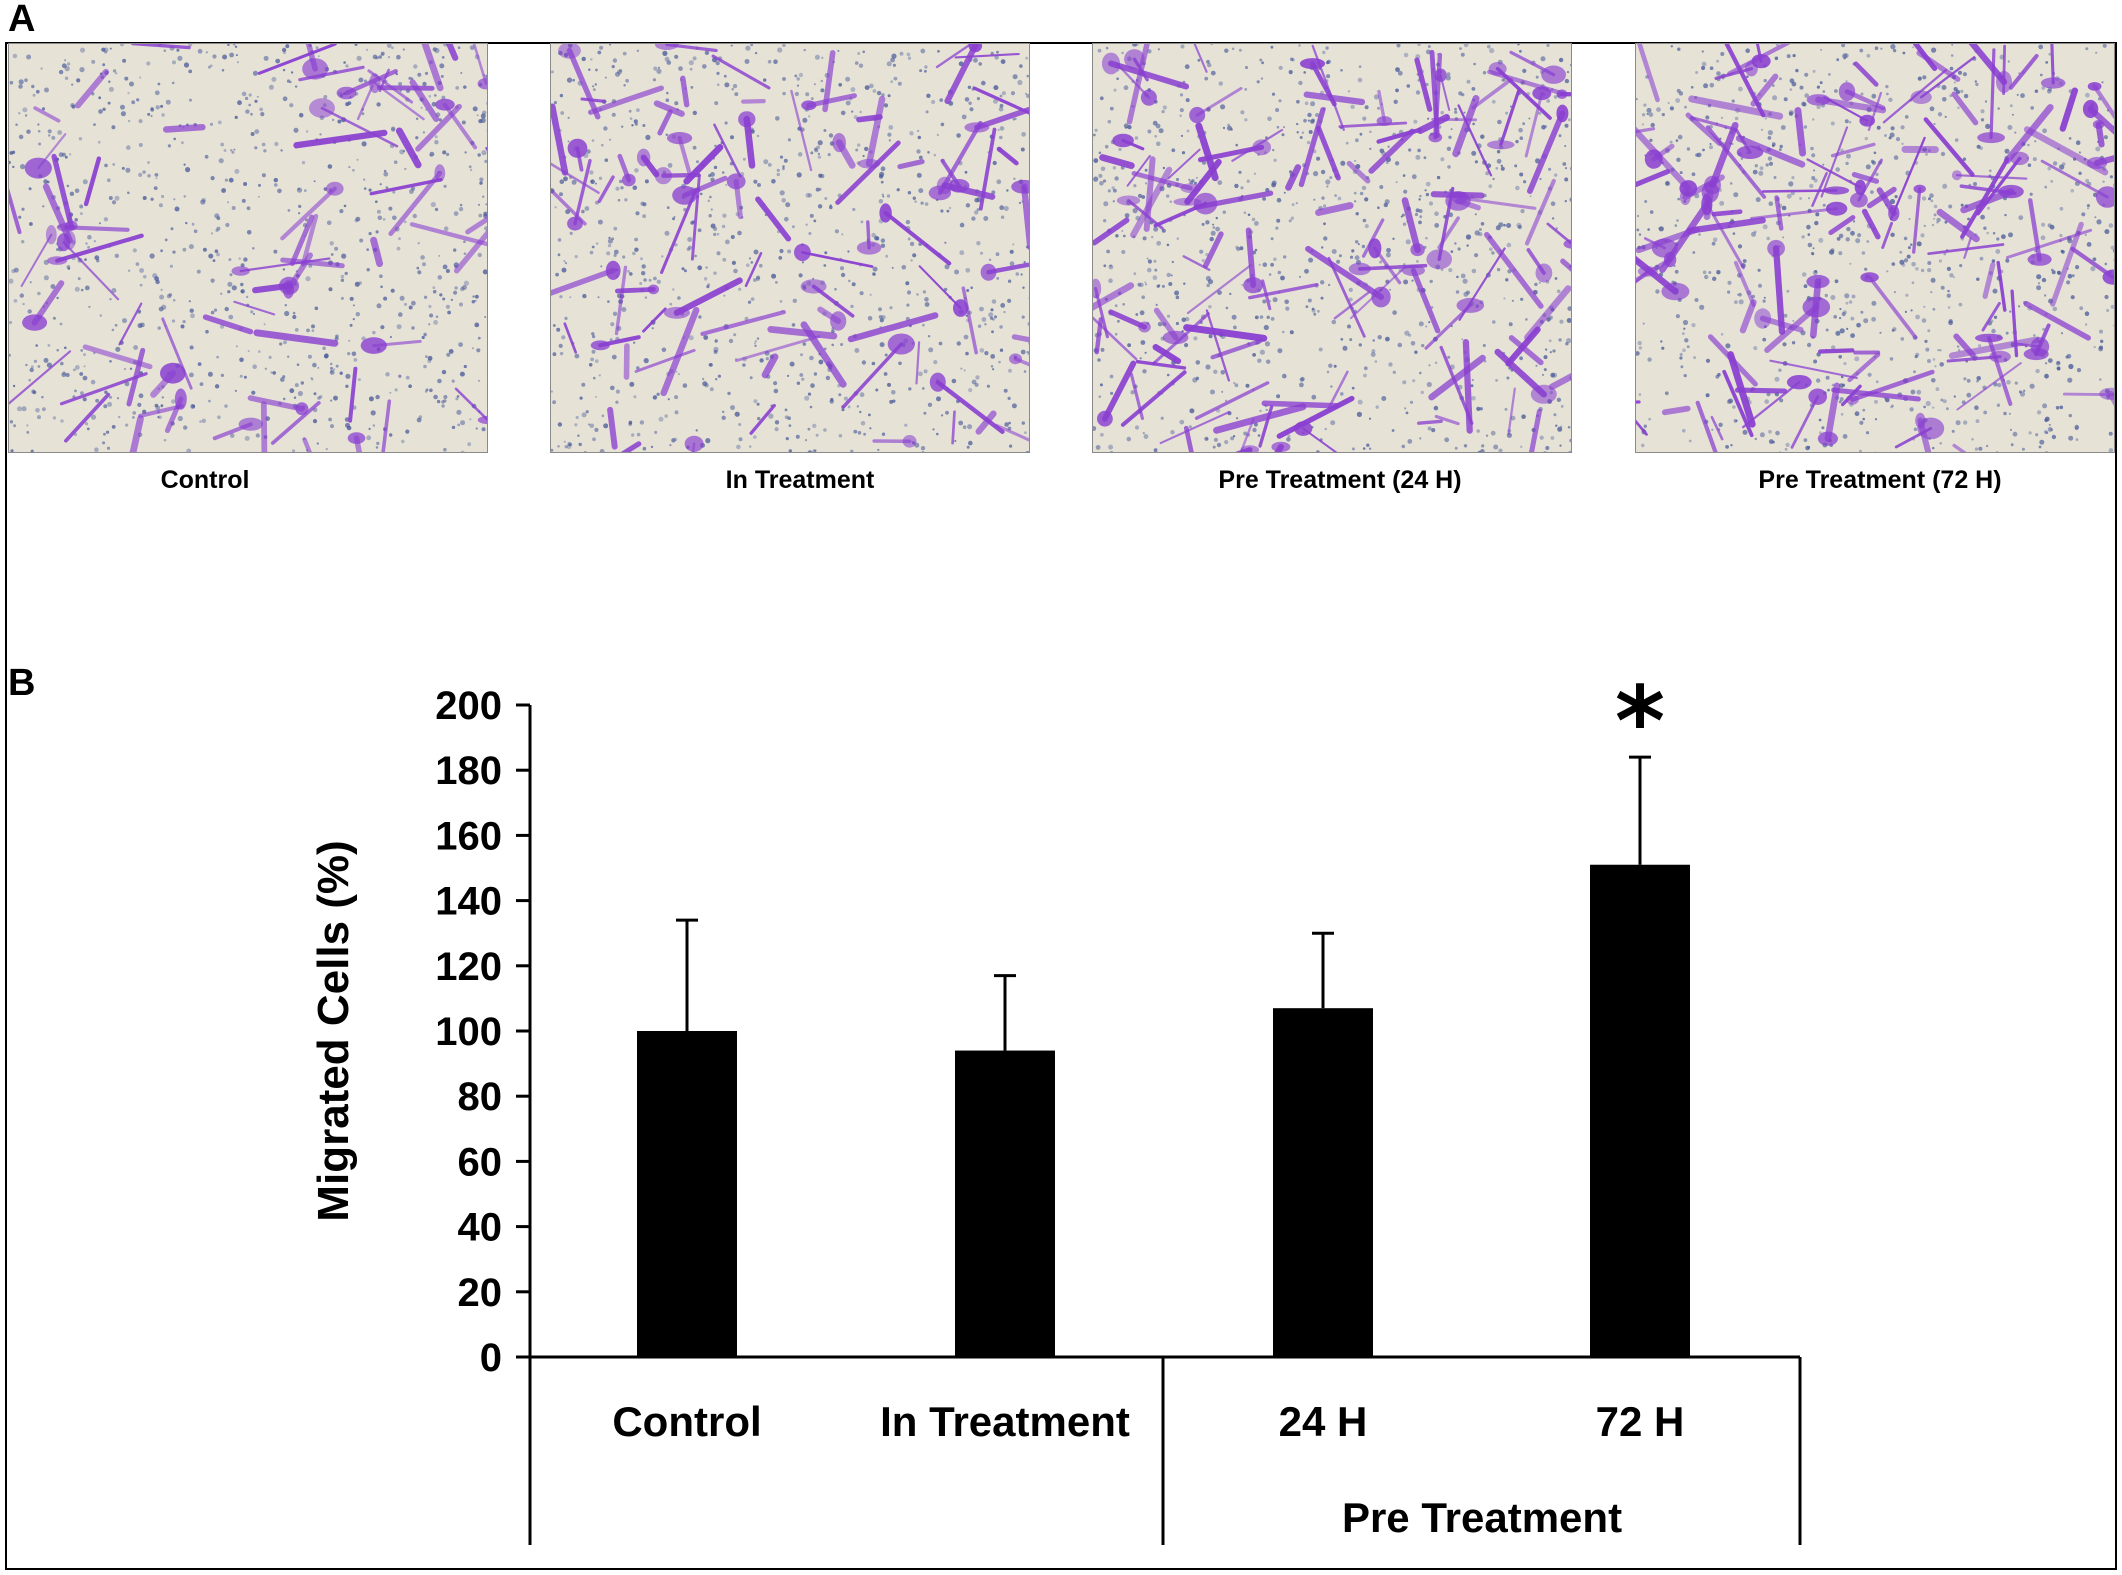 Image resolution: width=2122 pixels, height=1575 pixels. I want to click on micrograph-control, so click(248, 248).